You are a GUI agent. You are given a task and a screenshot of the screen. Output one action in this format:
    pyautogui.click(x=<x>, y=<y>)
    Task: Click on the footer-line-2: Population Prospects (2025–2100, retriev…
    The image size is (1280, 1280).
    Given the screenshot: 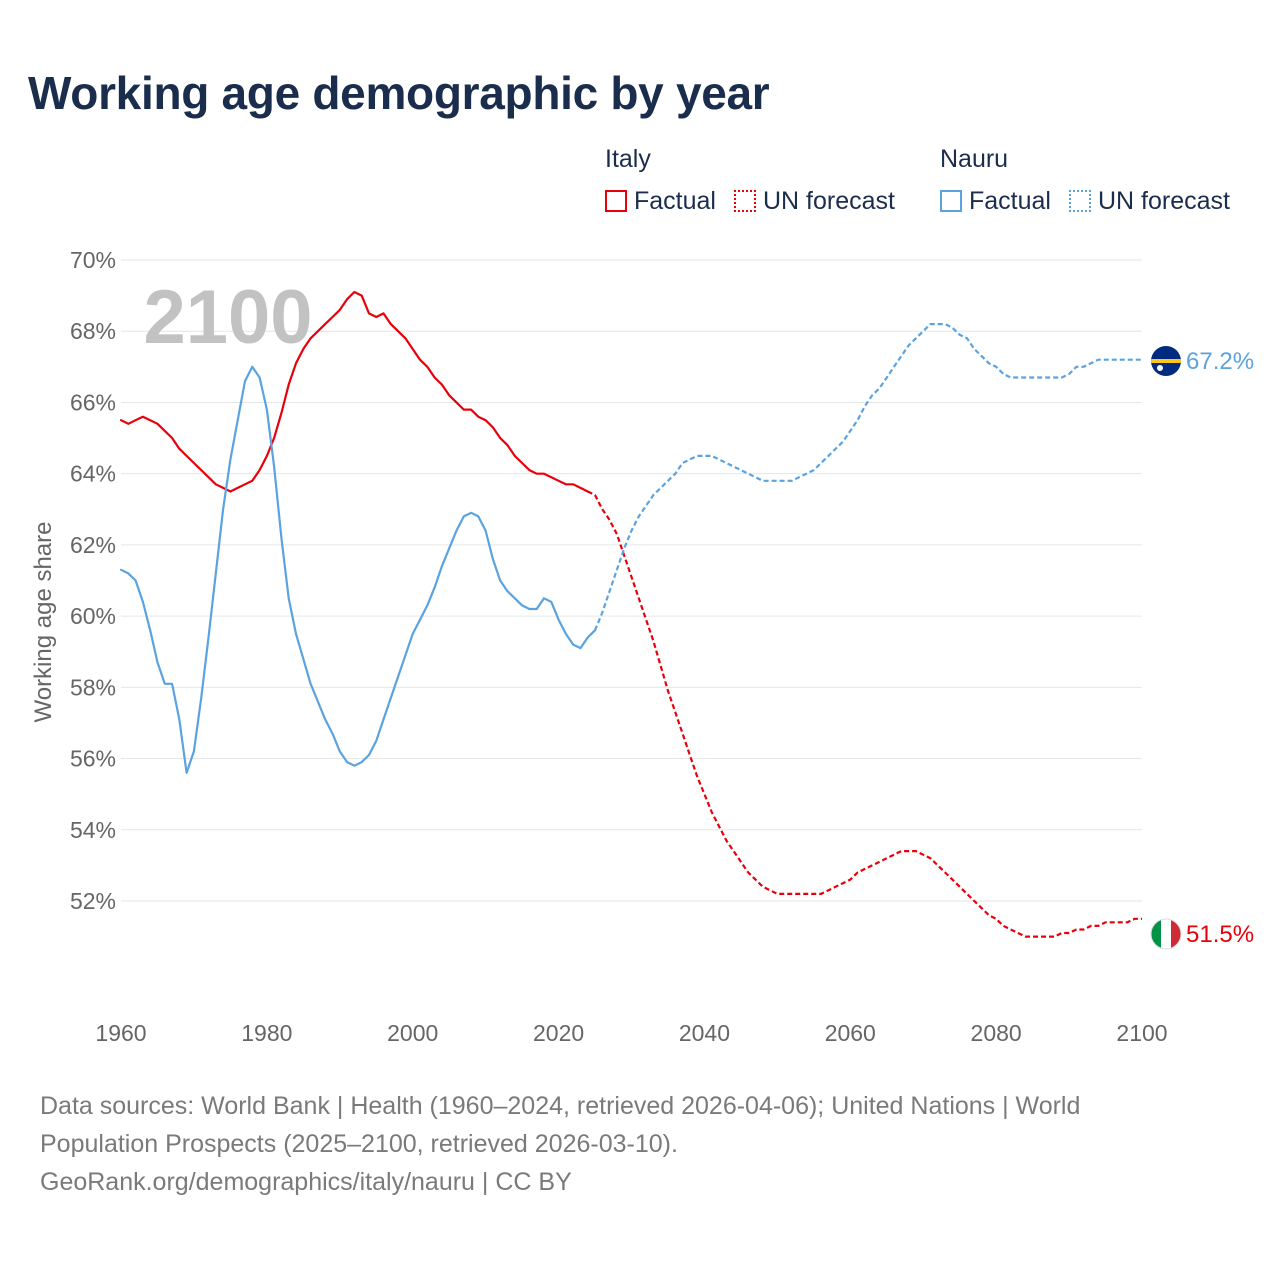 What is the action you would take?
    pyautogui.click(x=359, y=1144)
    